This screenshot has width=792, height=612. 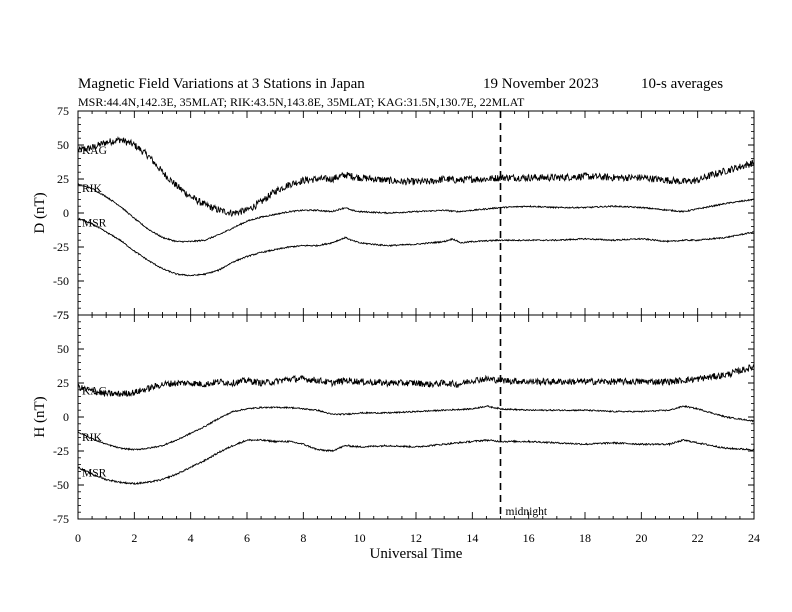 What do you see at coordinates (472, 538) in the screenshot?
I see `x-tick-label: 14` at bounding box center [472, 538].